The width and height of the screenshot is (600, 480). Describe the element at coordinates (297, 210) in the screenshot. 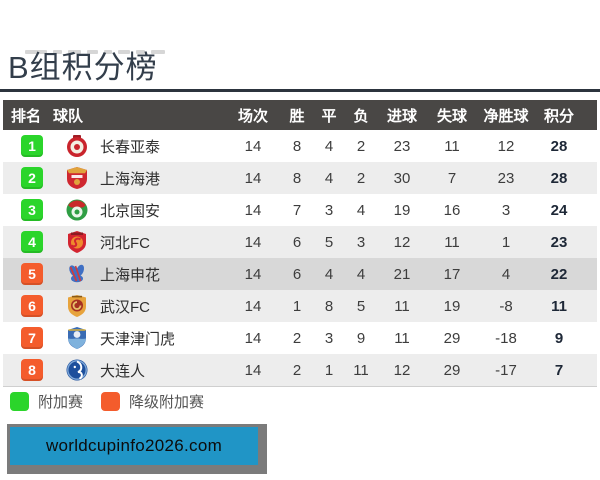

I see `cell-won: 7` at that location.